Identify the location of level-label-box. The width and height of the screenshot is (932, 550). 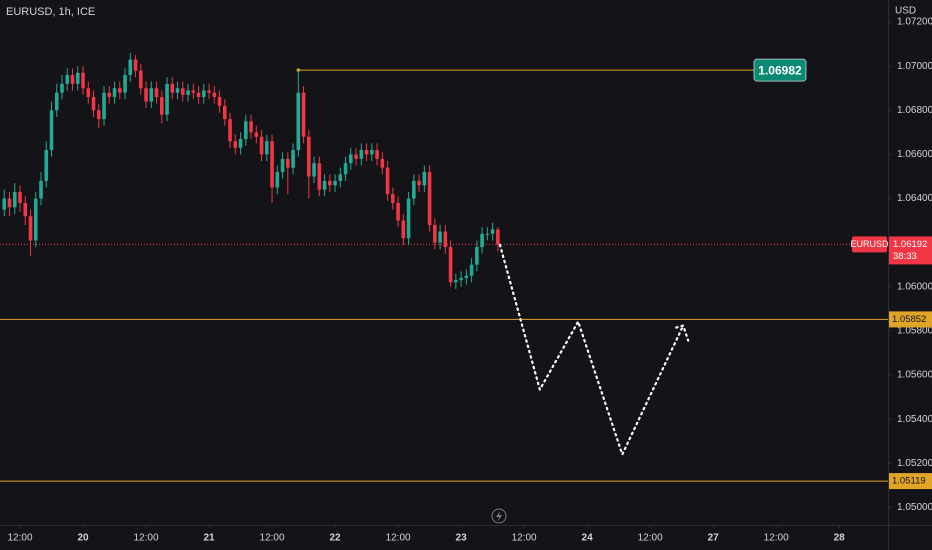
(910, 481).